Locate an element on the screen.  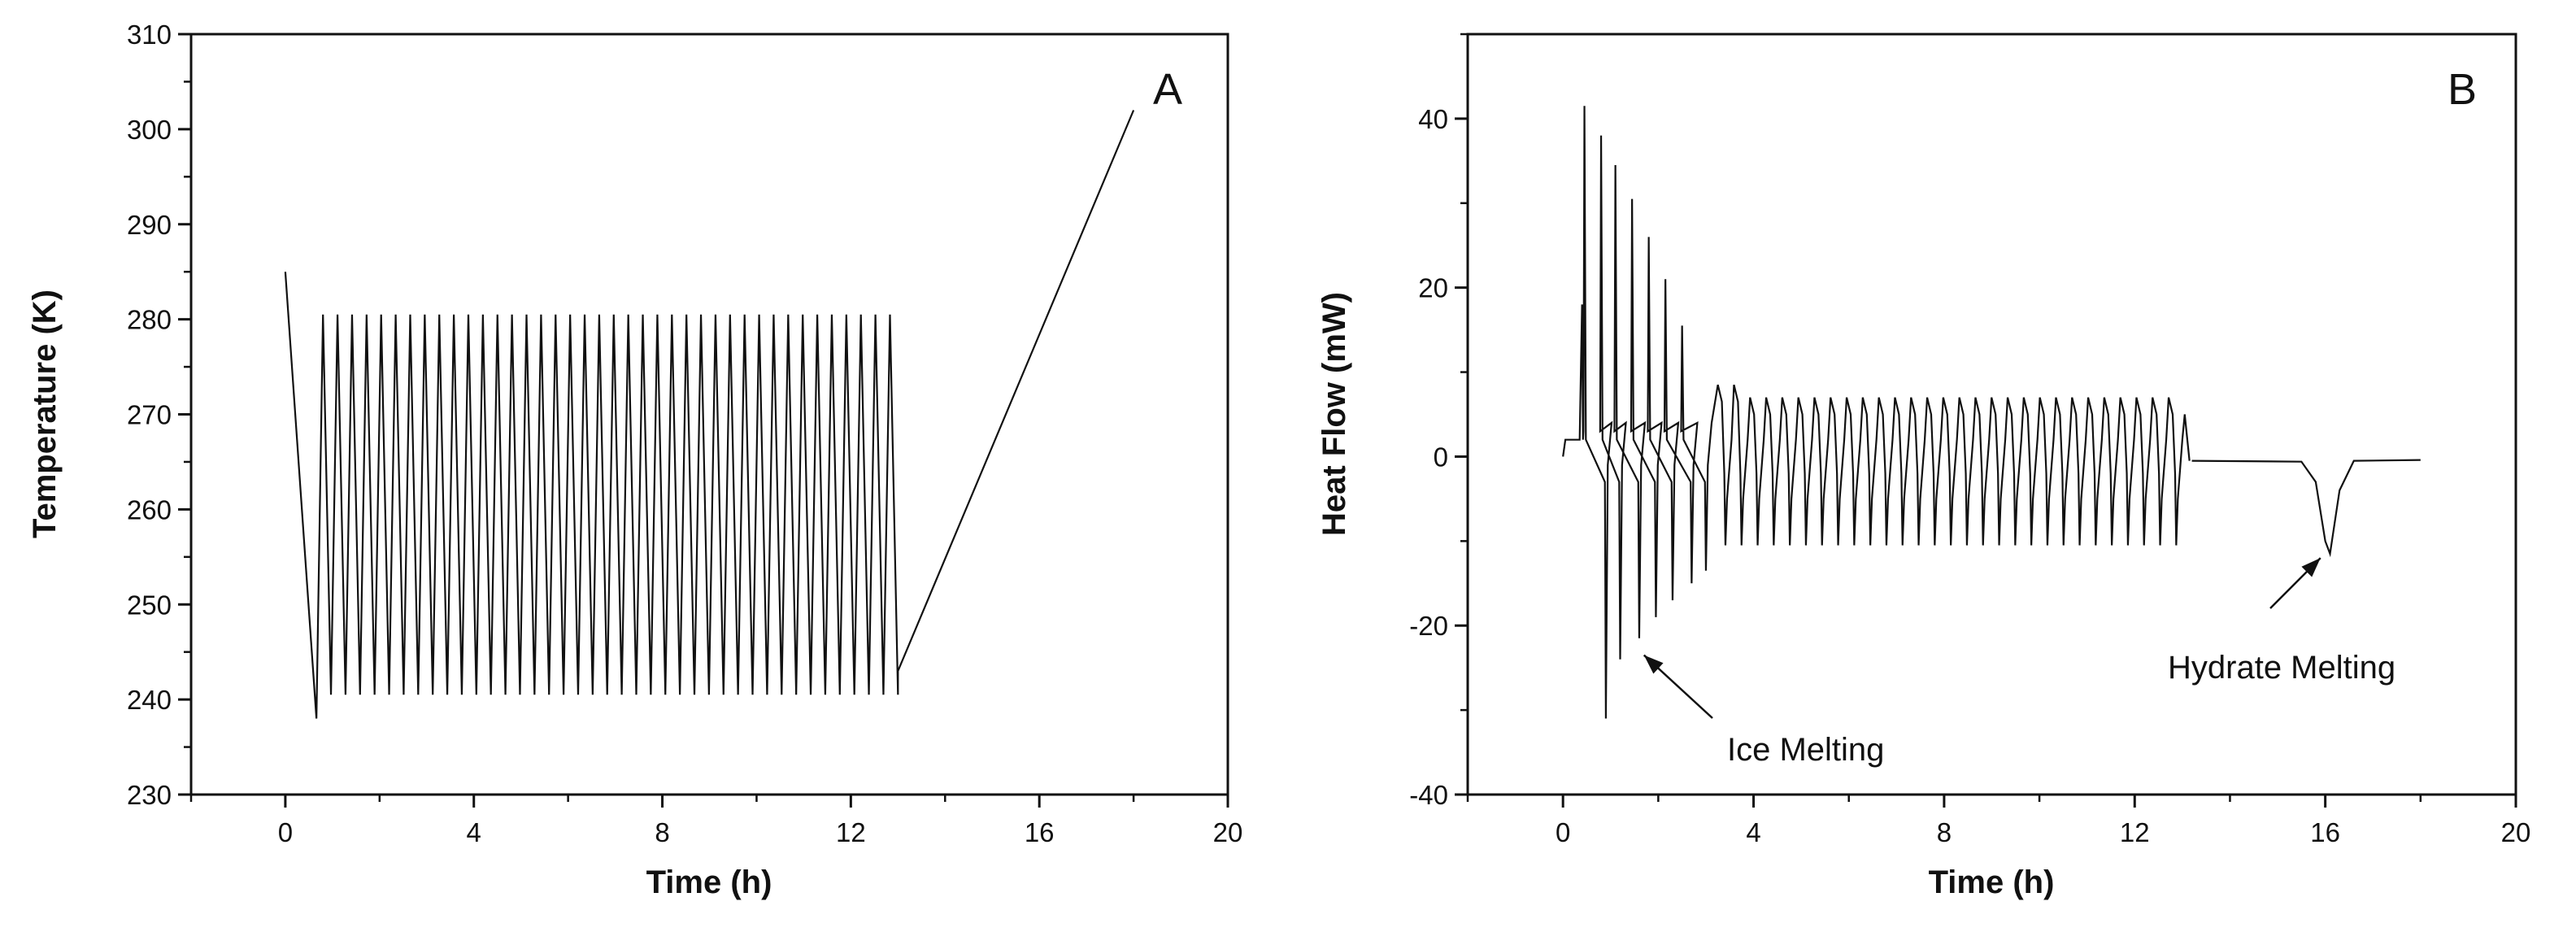
y-tick-label: 40 is located at coordinates (1433, 119).